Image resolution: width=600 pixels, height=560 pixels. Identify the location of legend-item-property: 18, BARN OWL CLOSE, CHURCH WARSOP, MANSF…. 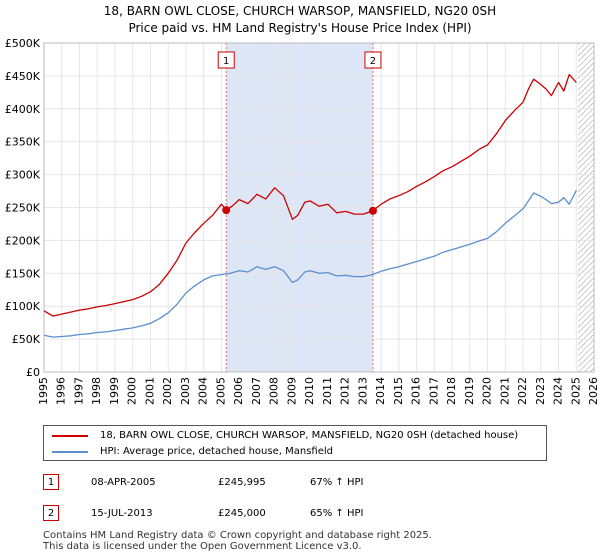
(285, 436).